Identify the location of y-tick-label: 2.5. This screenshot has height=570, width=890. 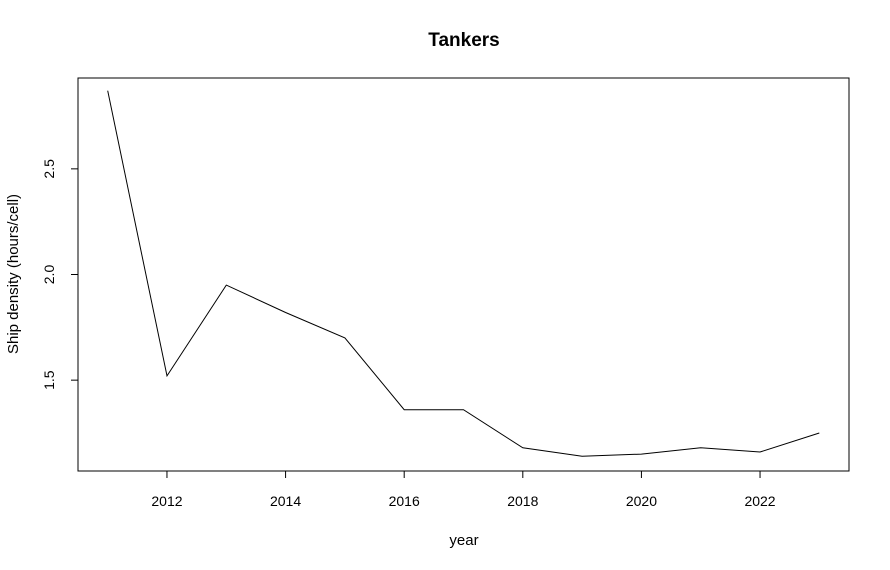
(49, 169).